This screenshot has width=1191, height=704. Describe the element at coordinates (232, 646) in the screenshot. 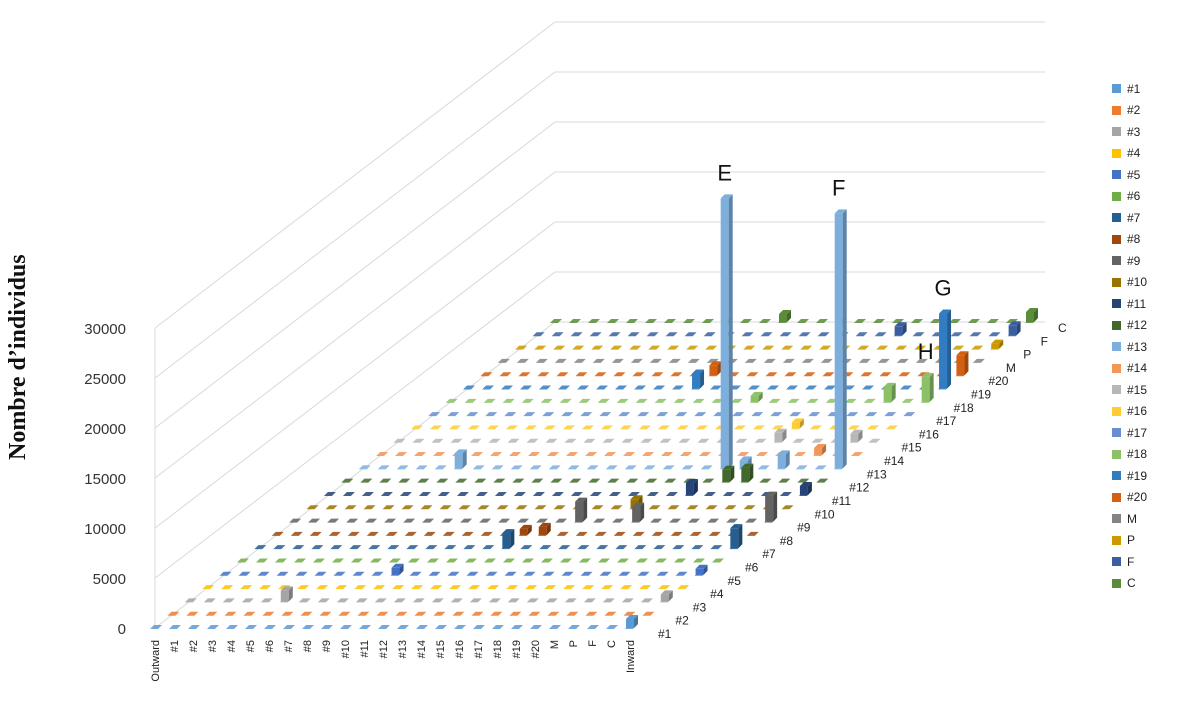

I see `x-tick-label: #4` at that location.